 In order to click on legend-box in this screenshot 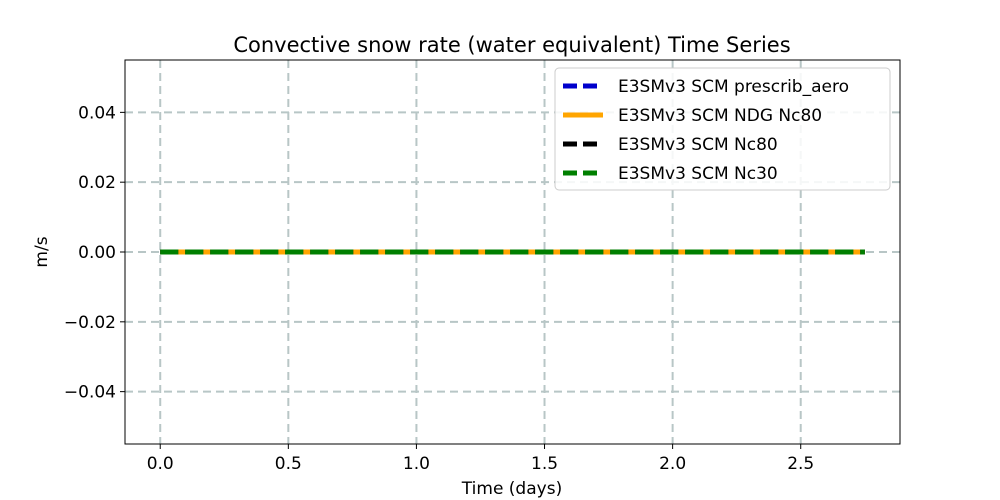, I will do `click(722, 129)`.